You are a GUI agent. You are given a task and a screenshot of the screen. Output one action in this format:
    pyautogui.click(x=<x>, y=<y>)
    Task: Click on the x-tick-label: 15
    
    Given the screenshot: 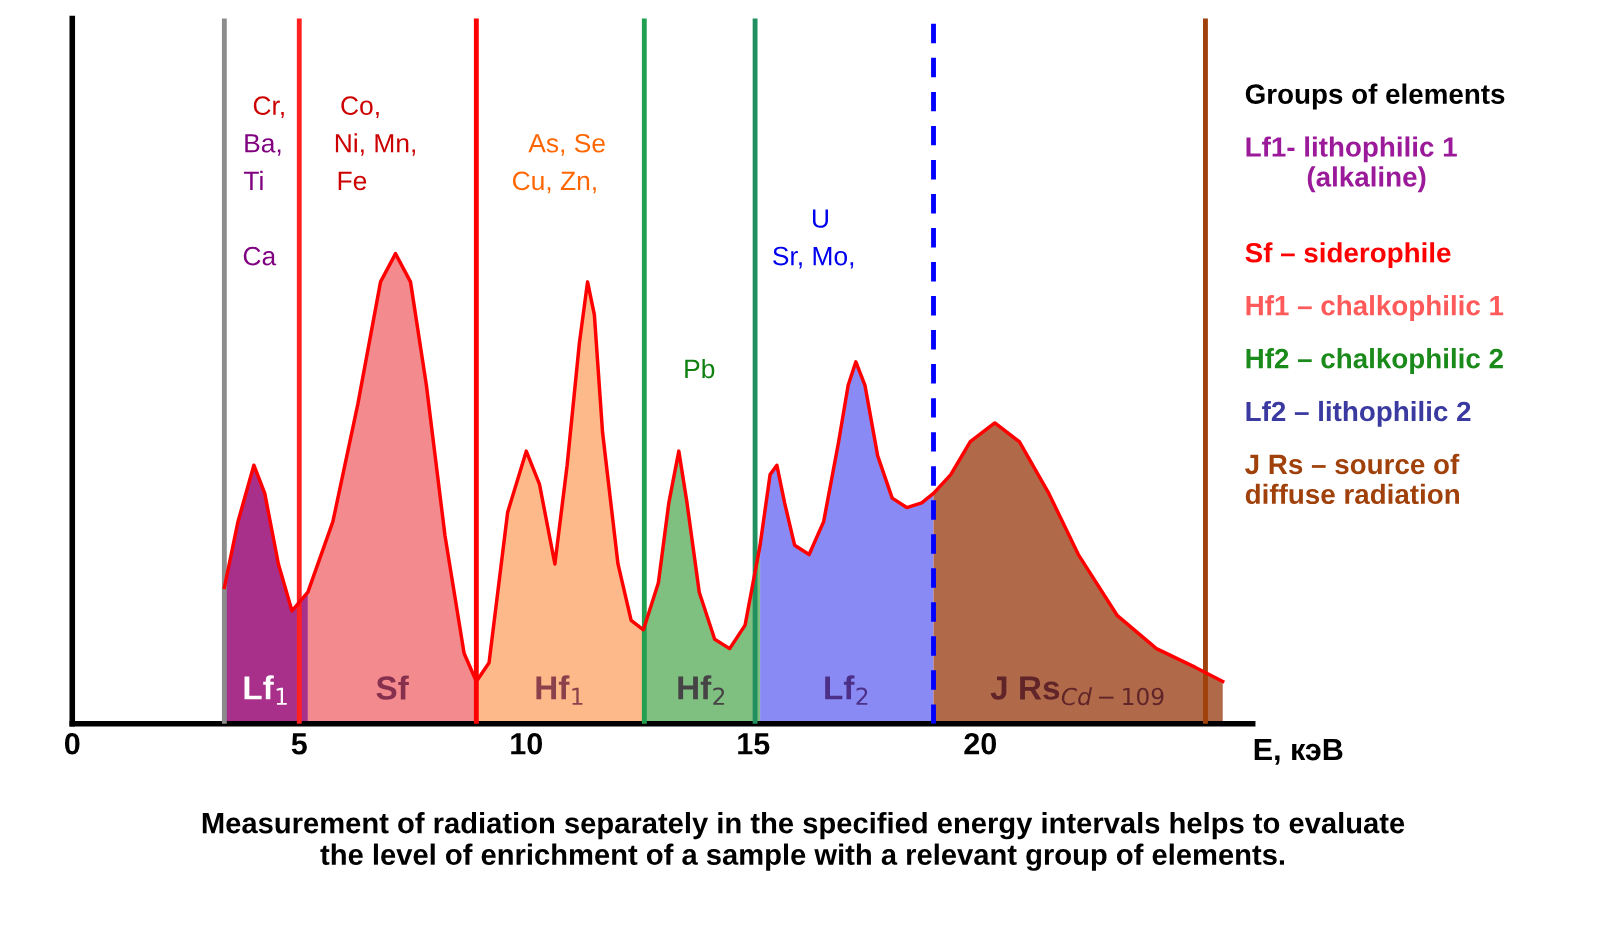 What is the action you would take?
    pyautogui.click(x=754, y=744)
    